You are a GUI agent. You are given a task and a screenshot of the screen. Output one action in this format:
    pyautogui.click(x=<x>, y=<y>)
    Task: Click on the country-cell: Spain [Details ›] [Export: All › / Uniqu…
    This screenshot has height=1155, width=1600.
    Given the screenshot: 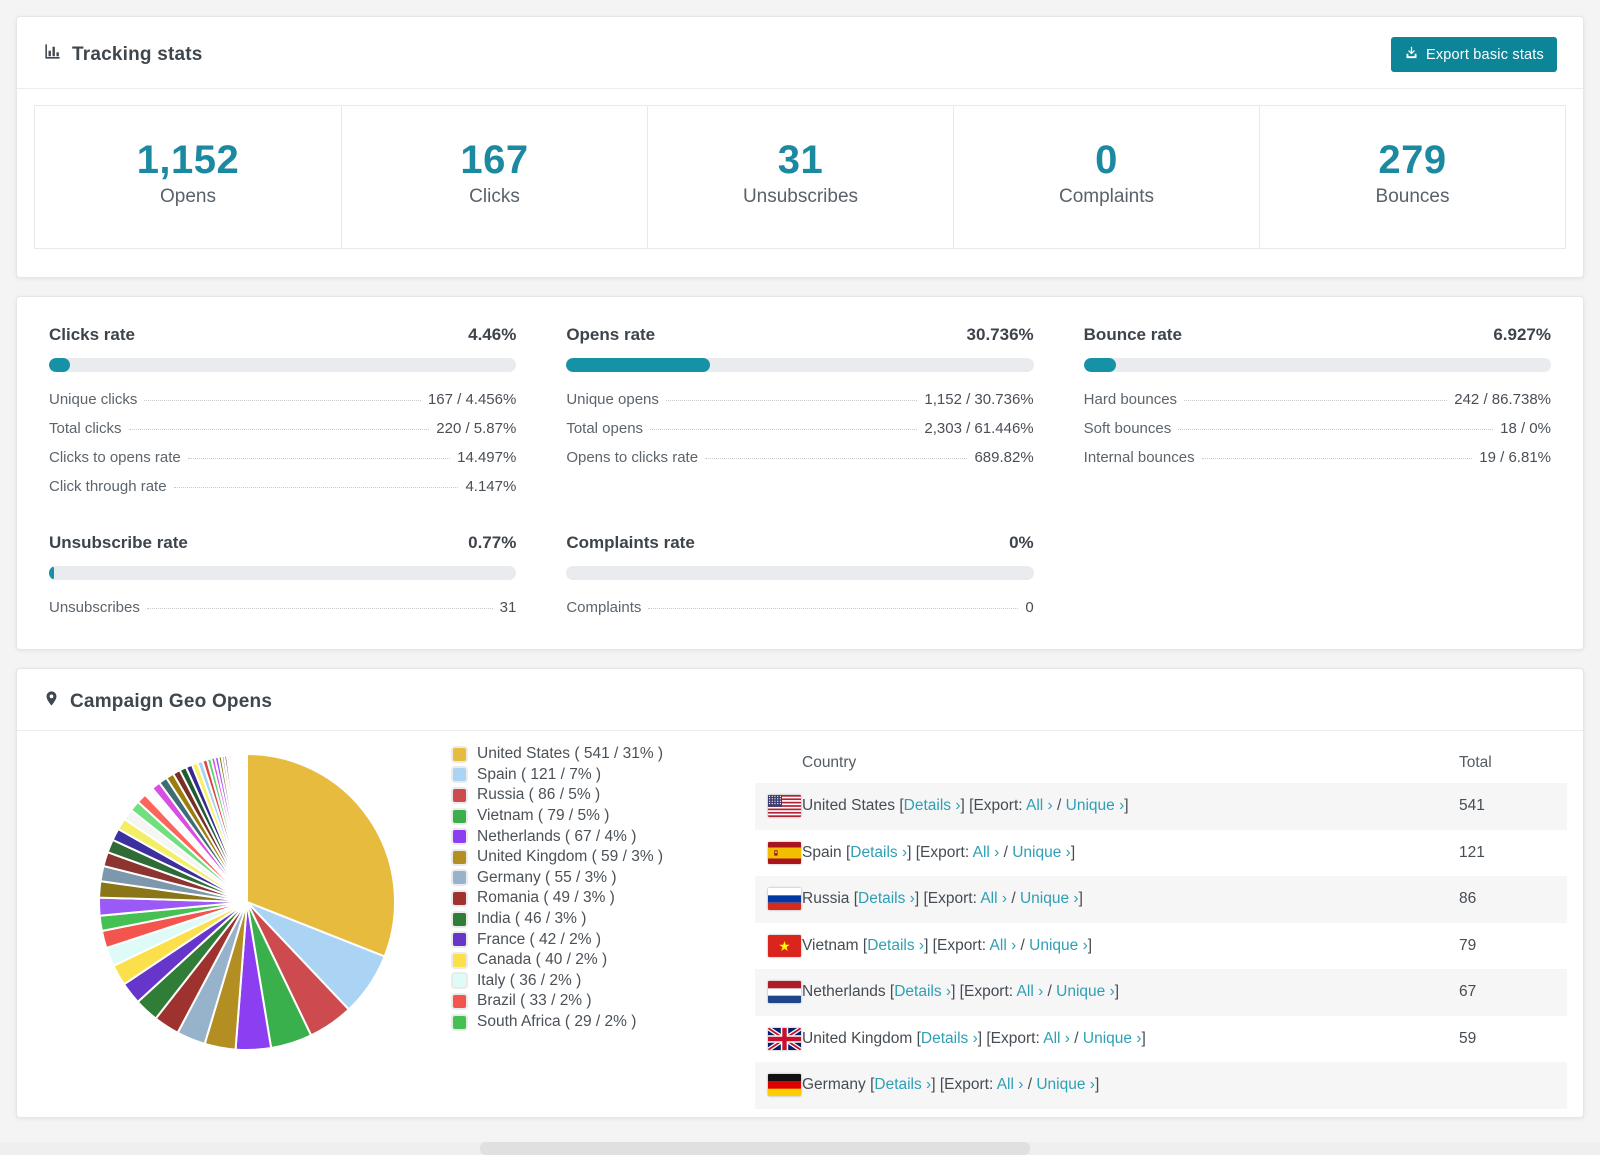 What is the action you would take?
    pyautogui.click(x=939, y=852)
    